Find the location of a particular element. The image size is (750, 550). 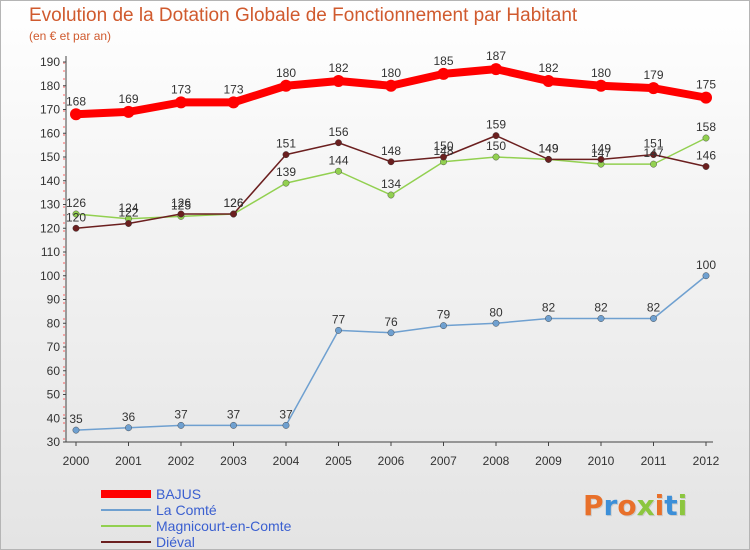

data-label: 147 is located at coordinates (601, 153).